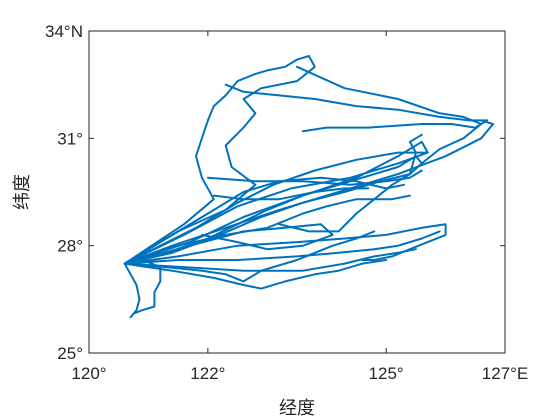 The image size is (560, 420). What do you see at coordinates (22, 192) in the screenshot?
I see `y-axis-title: 纬度` at bounding box center [22, 192].